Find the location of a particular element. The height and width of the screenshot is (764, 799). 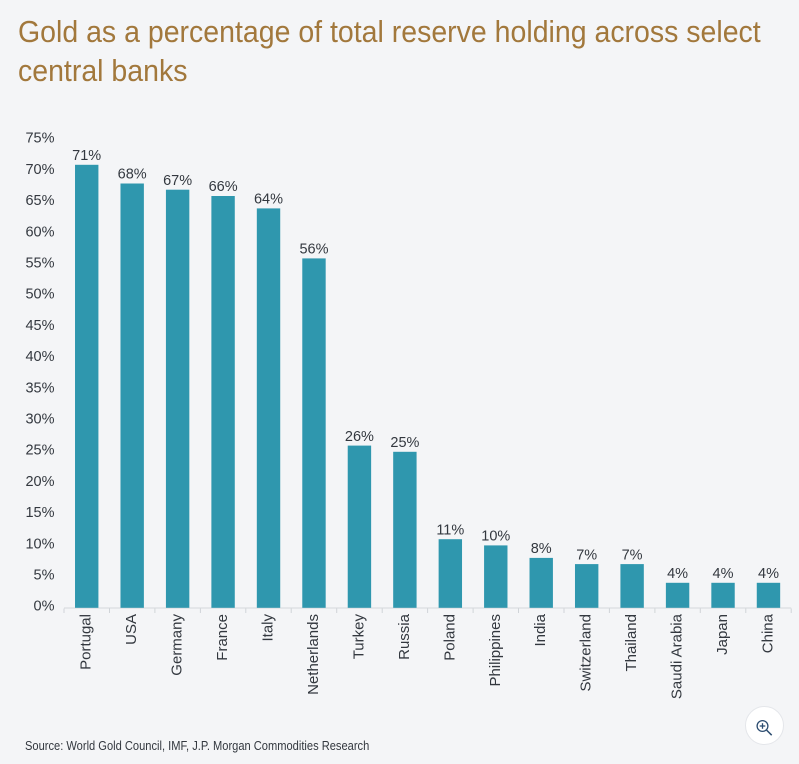

svg-text: Portugal is located at coordinates (86, 642).